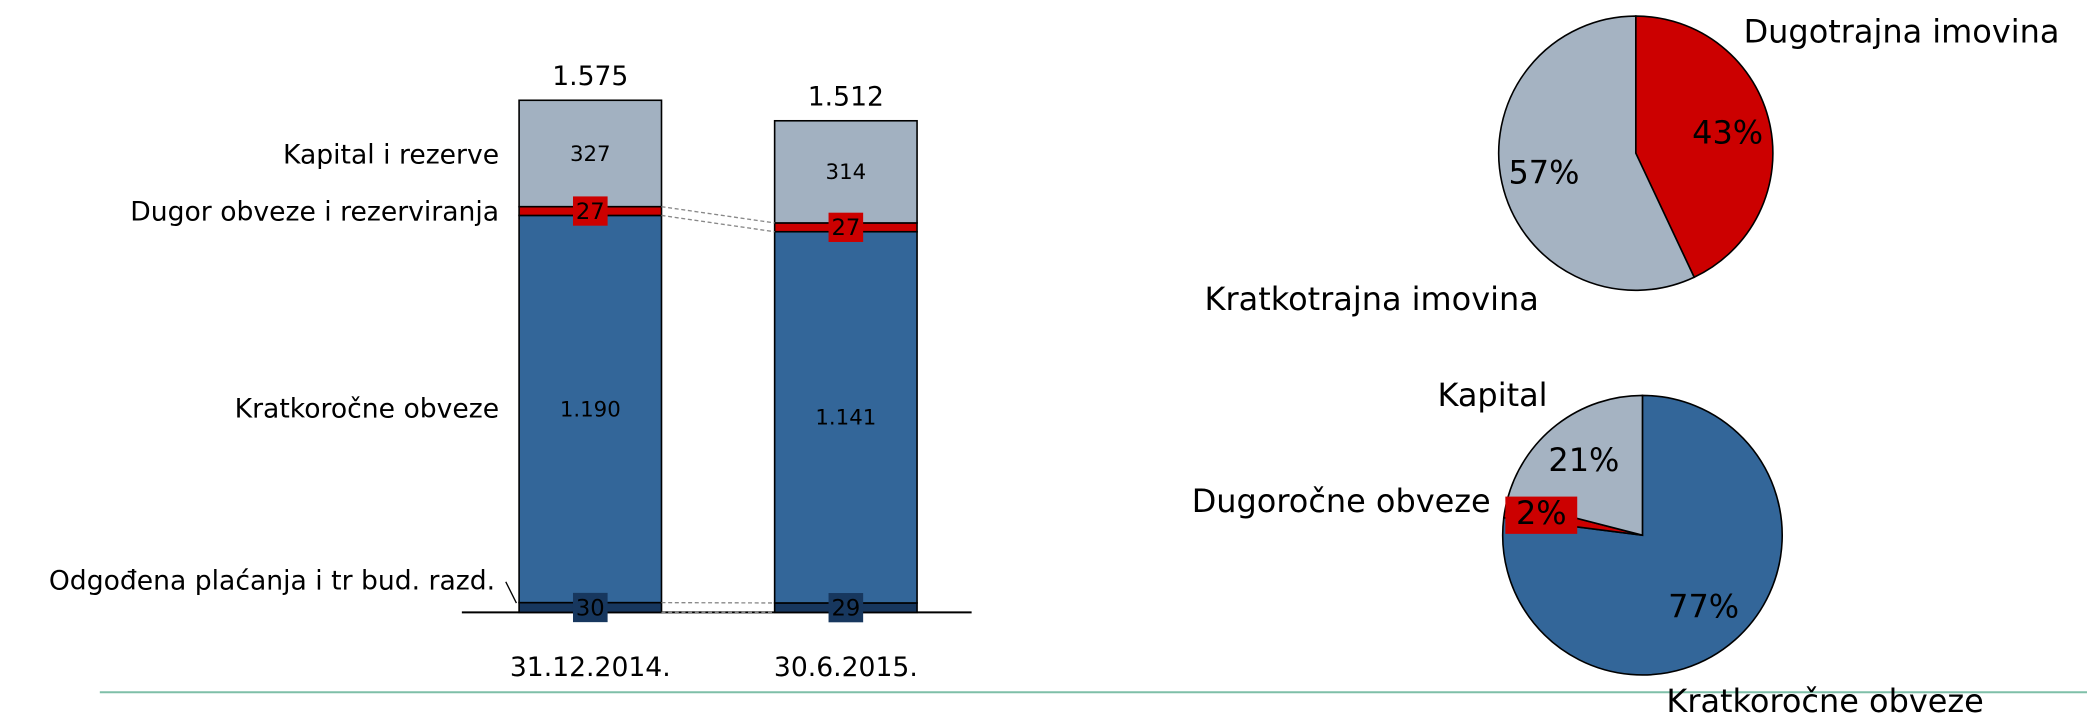 This screenshot has width=2087, height=715. I want to click on pie-value-label: 2%, so click(1541, 513).